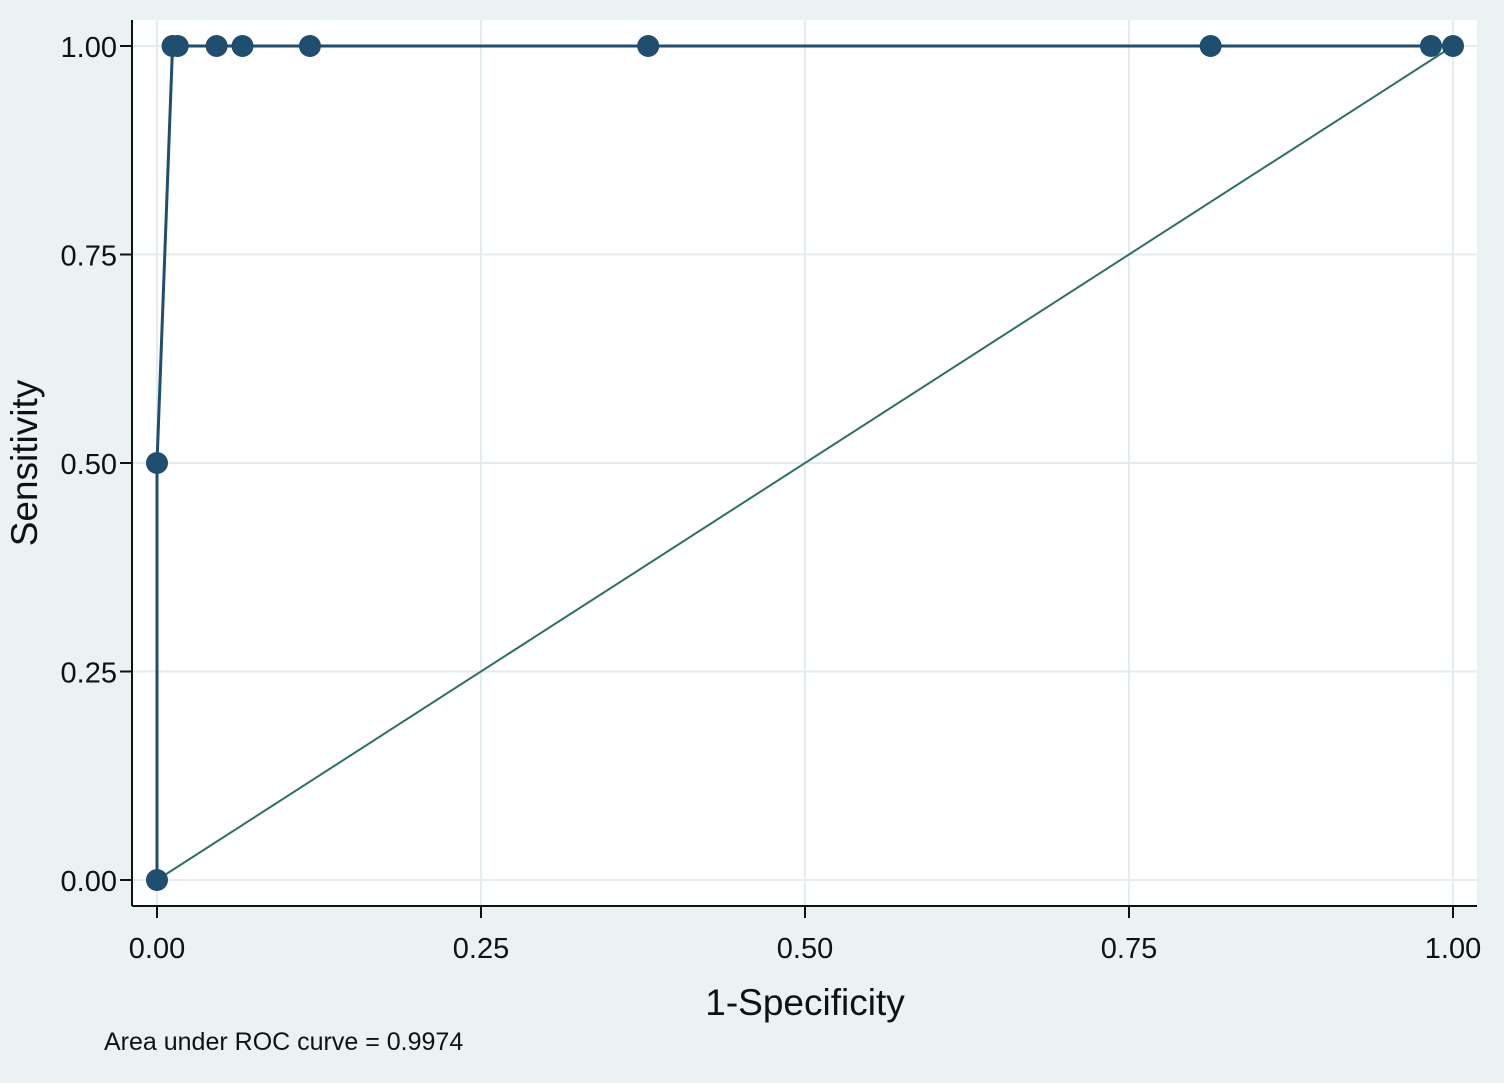 This screenshot has width=1504, height=1083. Describe the element at coordinates (805, 949) in the screenshot. I see `x-tick-label-2: 0.50` at that location.